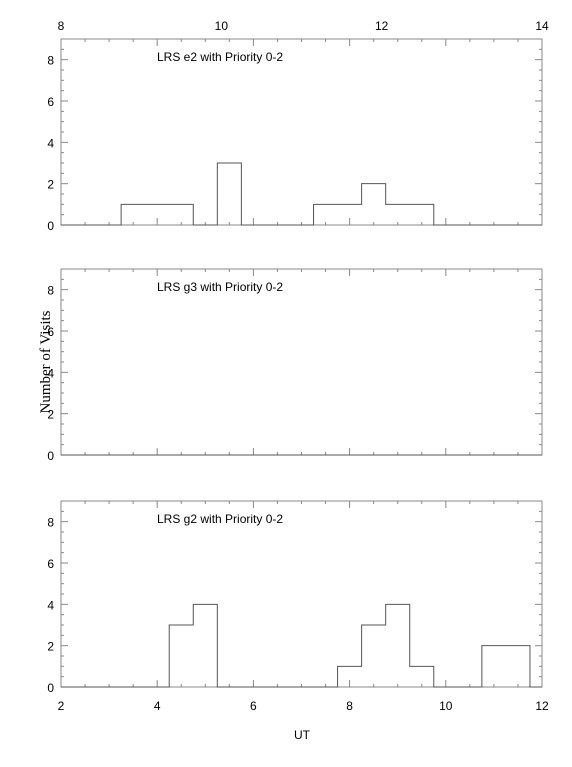 The width and height of the screenshot is (572, 767). What do you see at coordinates (382, 26) in the screenshot?
I see `top-tick-label: 12` at bounding box center [382, 26].